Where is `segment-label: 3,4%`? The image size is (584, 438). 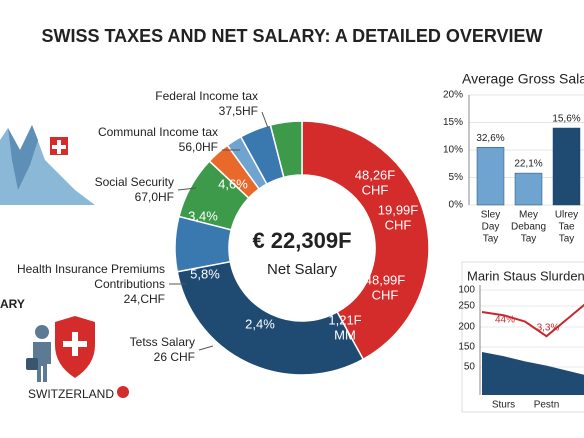 segment-label: 3,4% is located at coordinates (203, 215).